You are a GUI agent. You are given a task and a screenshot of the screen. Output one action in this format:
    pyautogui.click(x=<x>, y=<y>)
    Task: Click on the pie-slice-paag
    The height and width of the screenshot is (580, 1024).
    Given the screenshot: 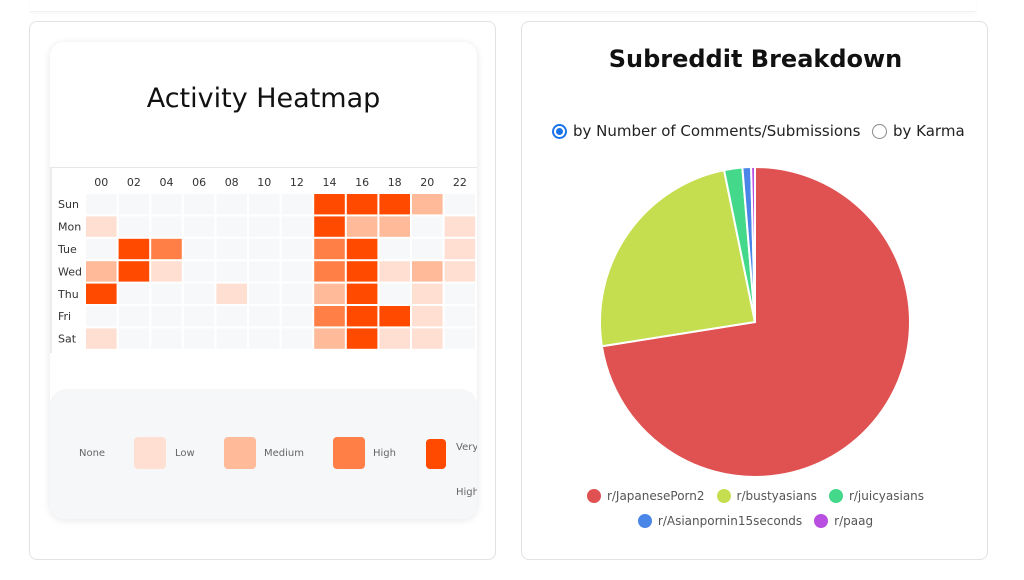 What is the action you would take?
    pyautogui.click(x=753, y=244)
    